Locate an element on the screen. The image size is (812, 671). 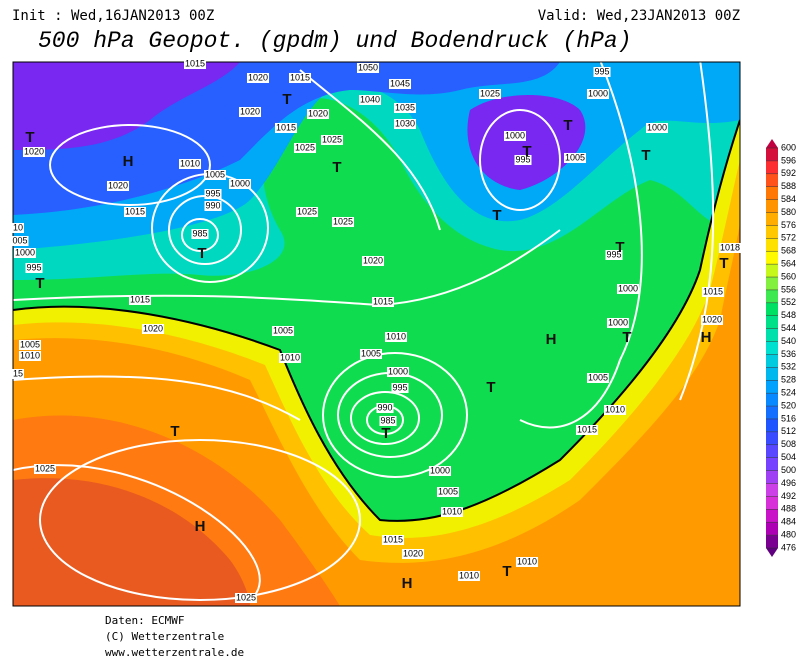
isobar-label: 1018 is located at coordinates (730, 247).